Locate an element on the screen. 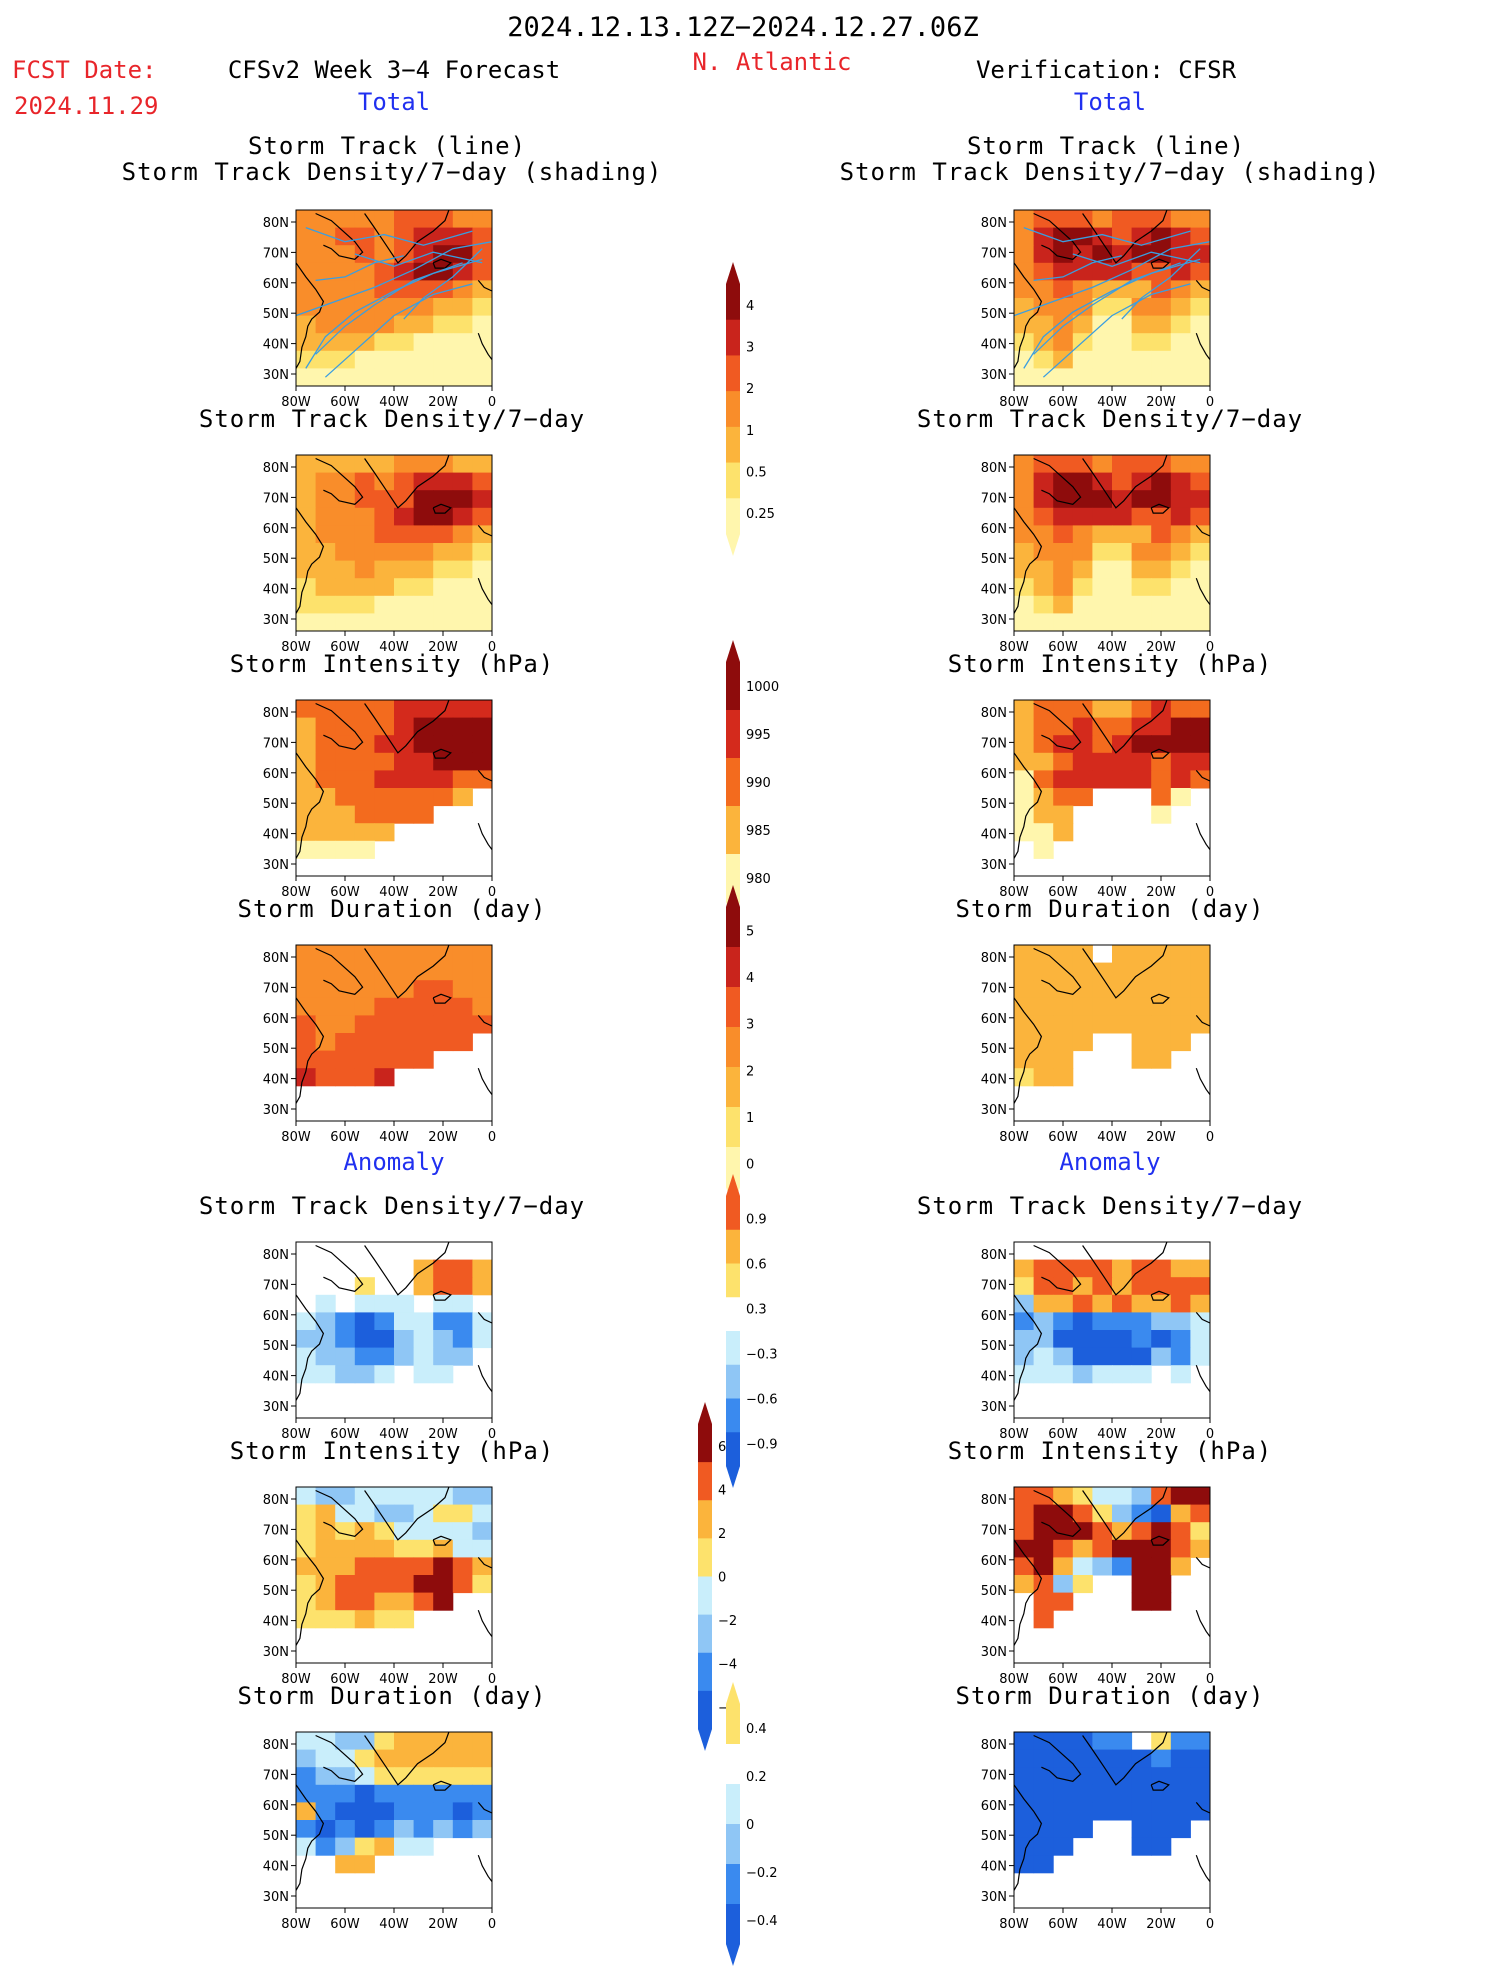 The height and width of the screenshot is (1974, 1487). map-panel-fcst-total-intensity: 80N 70N 60N 50N 40N 30N 80W 60W 40W 20W 0 is located at coordinates (373, 799).